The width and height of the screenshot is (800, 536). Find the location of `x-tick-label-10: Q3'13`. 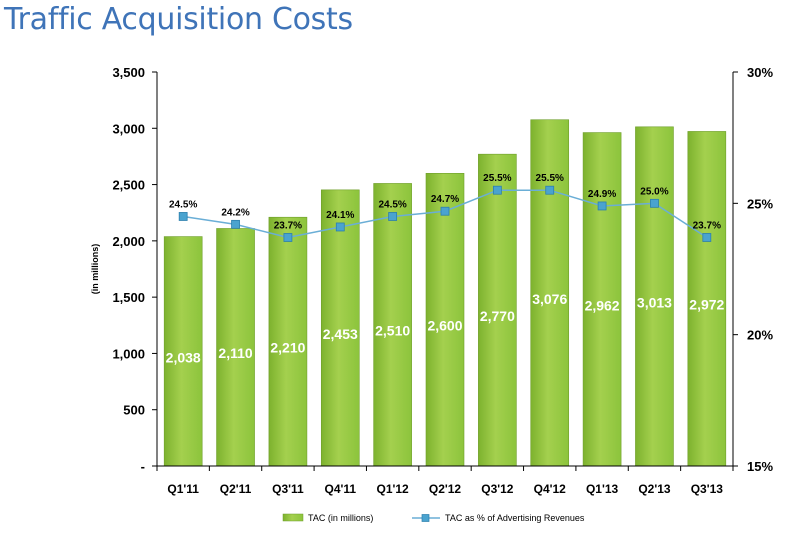

x-tick-label-10: Q3'13 is located at coordinates (707, 489).